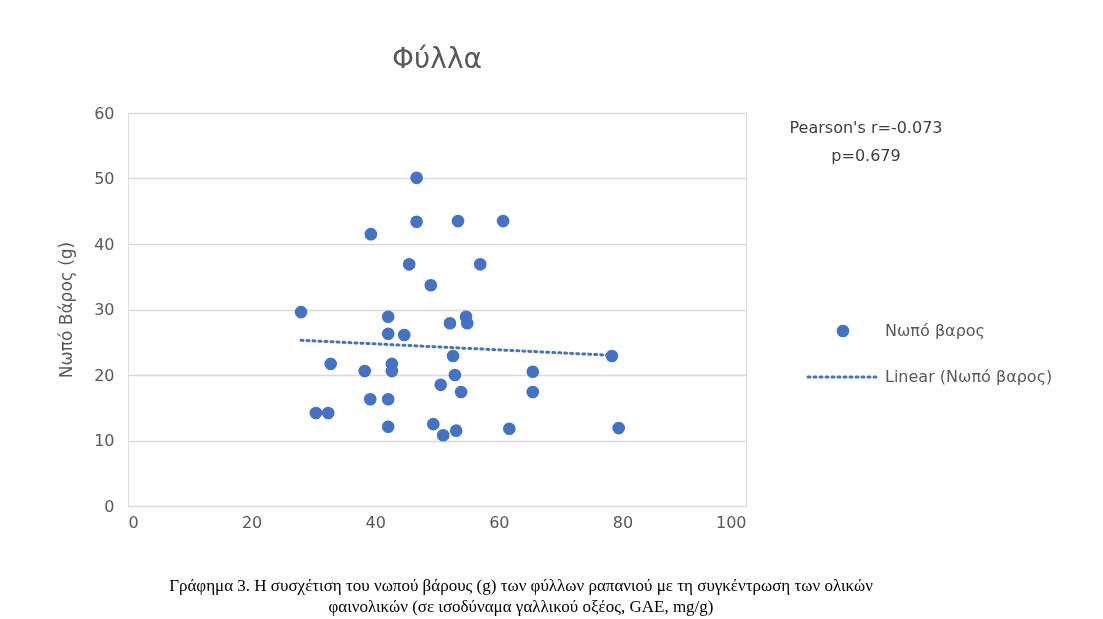 This screenshot has width=1103, height=619. Describe the element at coordinates (375, 522) in the screenshot. I see `x-tick-label: 40` at that location.